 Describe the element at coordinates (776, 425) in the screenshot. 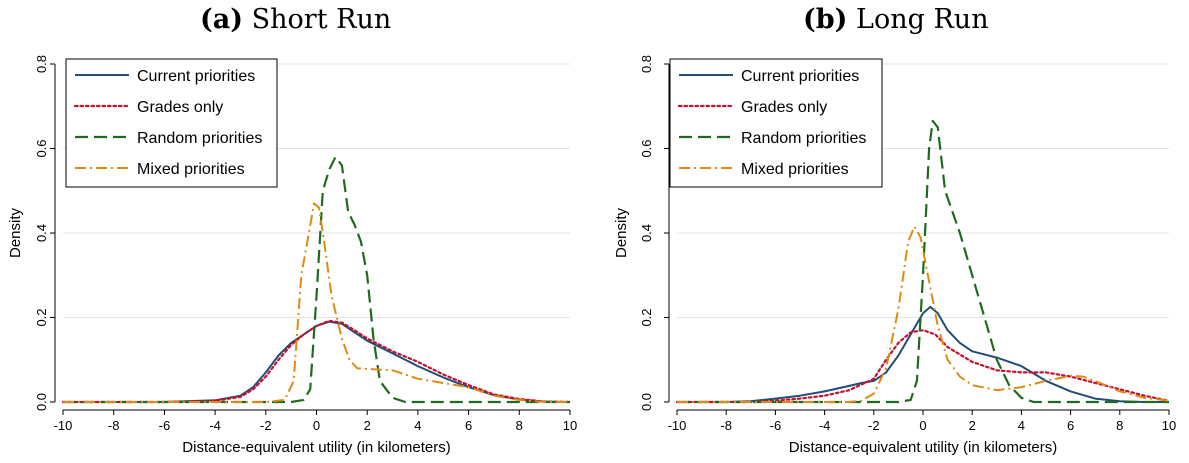

I see `panel-b-x-tick-label: -6` at that location.